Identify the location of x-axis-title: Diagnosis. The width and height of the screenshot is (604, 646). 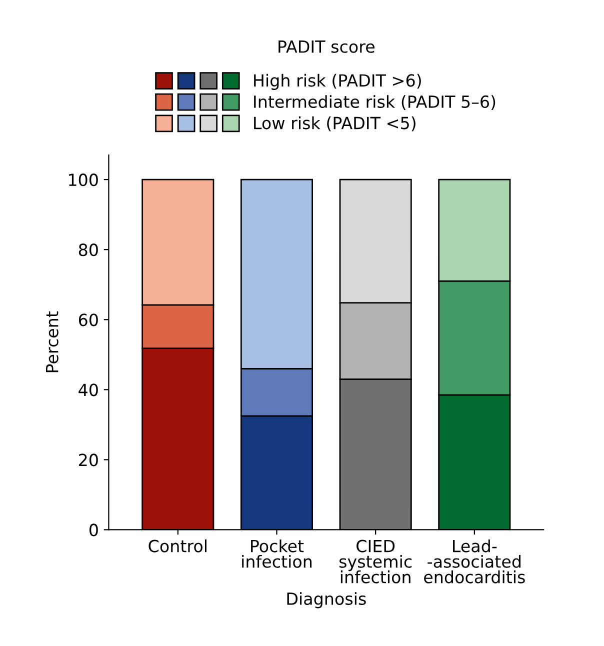
(326, 600).